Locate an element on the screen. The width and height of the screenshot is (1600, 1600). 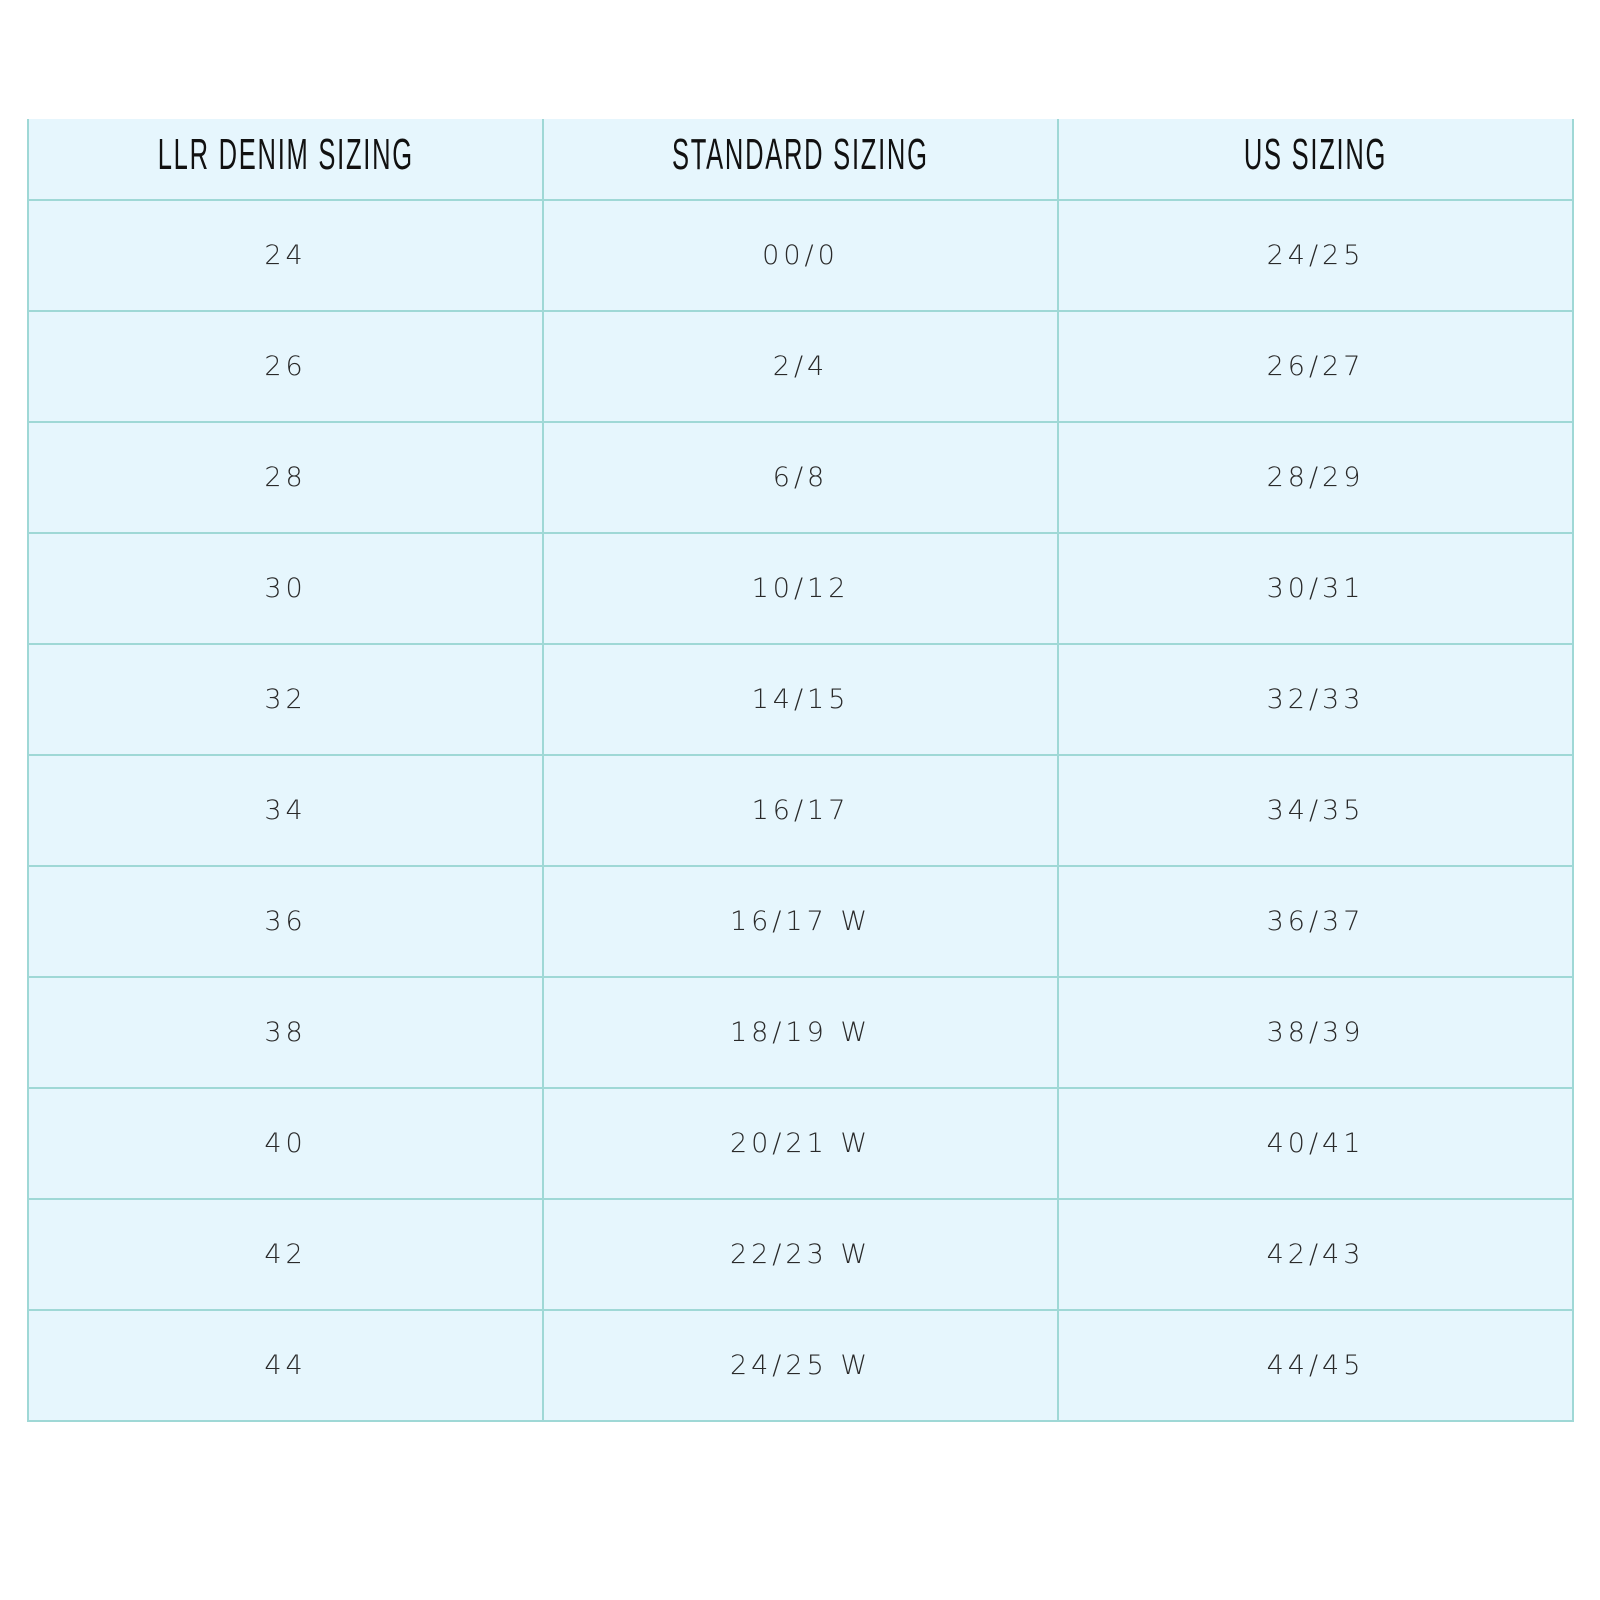
llr-denim-size-cell: 28 is located at coordinates (285, 477).